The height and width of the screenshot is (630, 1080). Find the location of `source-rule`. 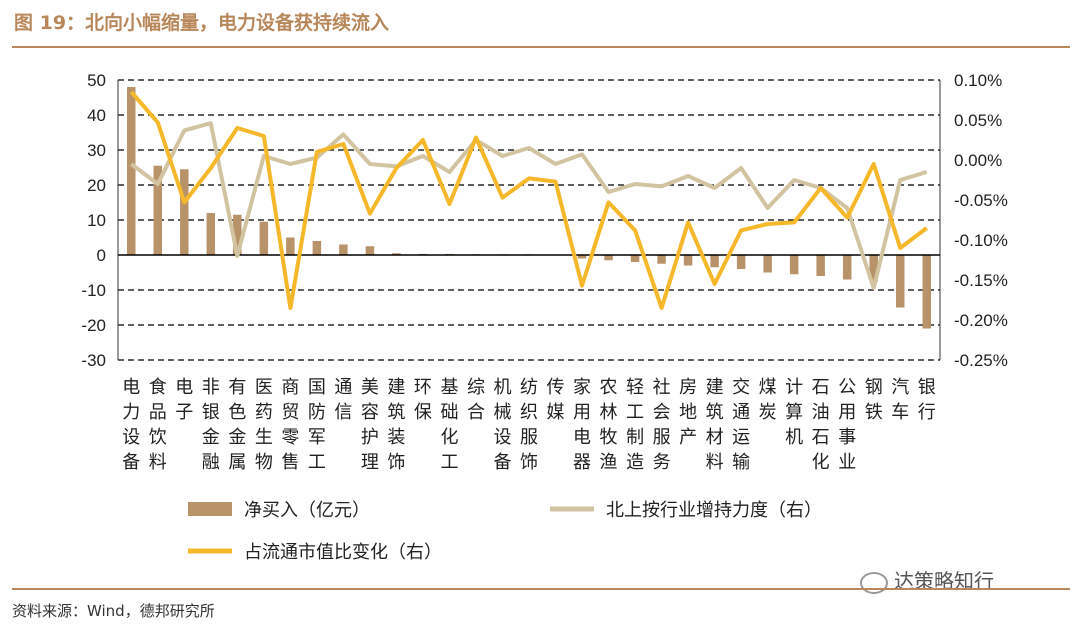

source-rule is located at coordinates (541, 589).